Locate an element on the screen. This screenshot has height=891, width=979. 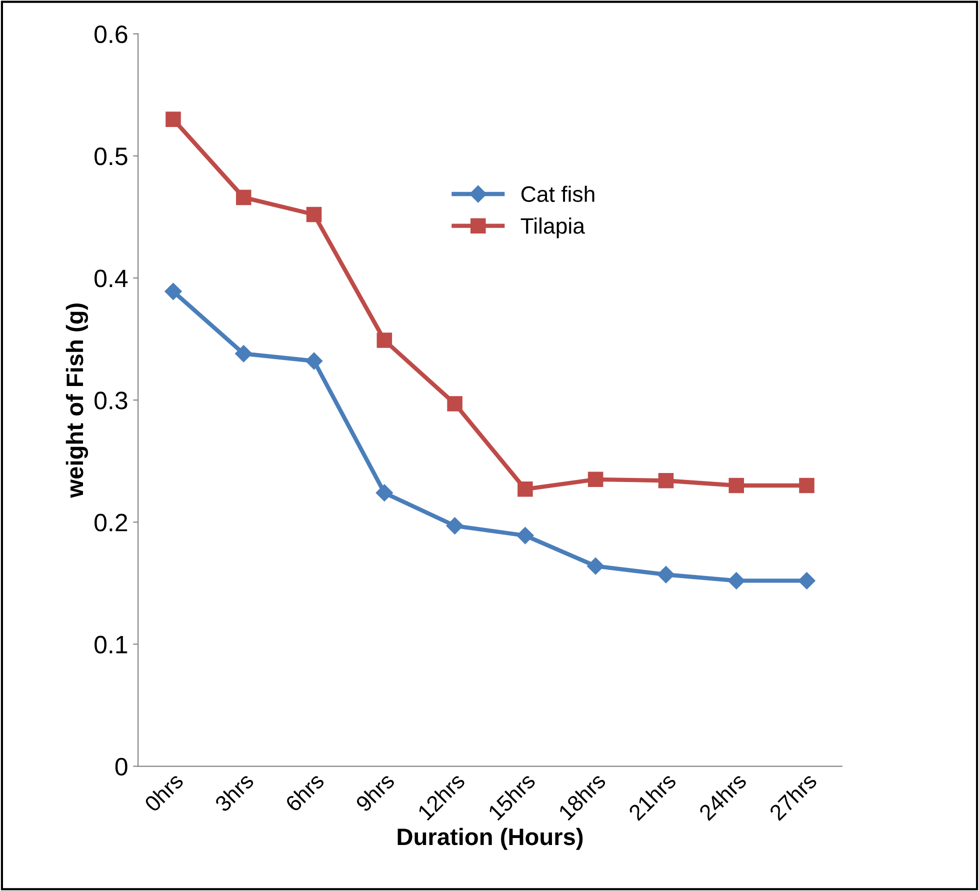
y-tick-label: 0.3 is located at coordinates (111, 401).